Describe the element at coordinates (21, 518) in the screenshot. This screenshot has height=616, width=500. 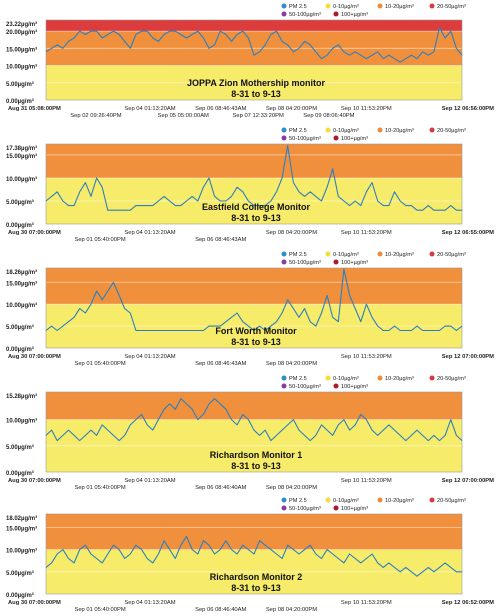
I see `y-tick-label: 18.02µg/m³` at that location.